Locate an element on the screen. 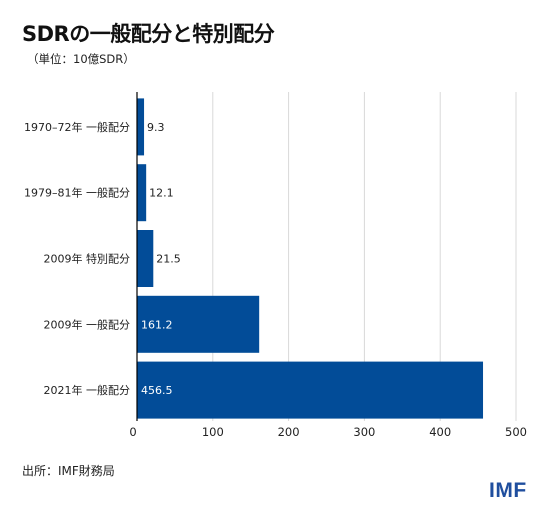 Image resolution: width=560 pixels, height=509 pixels. source-note: 出所：IMF財務局 is located at coordinates (68, 471).